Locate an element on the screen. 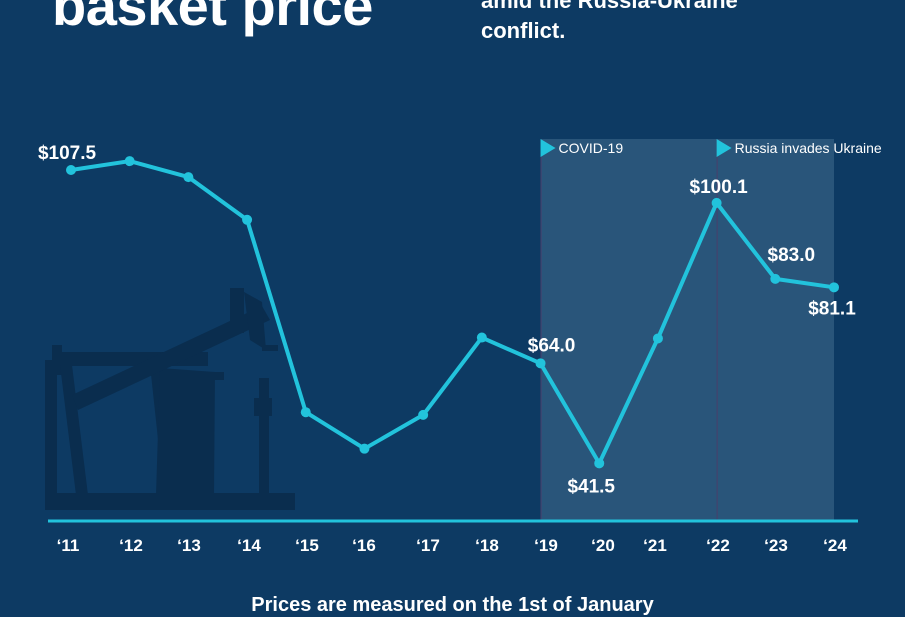 The image size is (905, 617). chart-title: basket price is located at coordinates (212, 18).